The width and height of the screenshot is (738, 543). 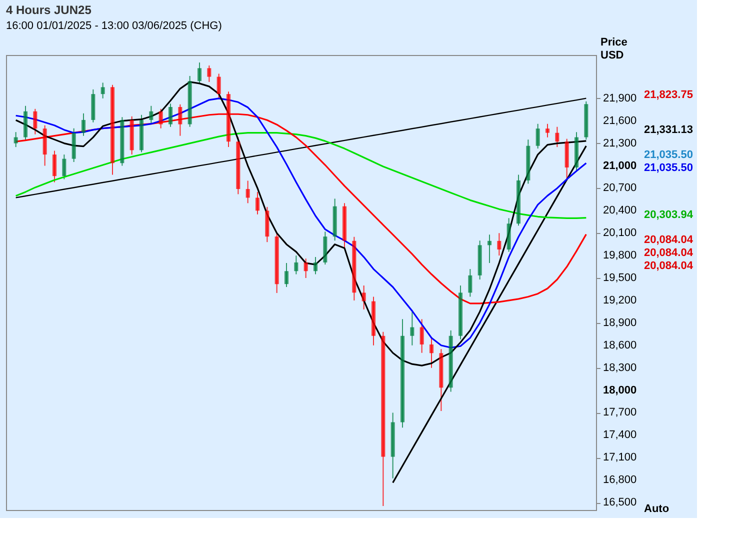 What do you see at coordinates (620, 390) in the screenshot?
I see `y-tick-label: 18,000` at bounding box center [620, 390].